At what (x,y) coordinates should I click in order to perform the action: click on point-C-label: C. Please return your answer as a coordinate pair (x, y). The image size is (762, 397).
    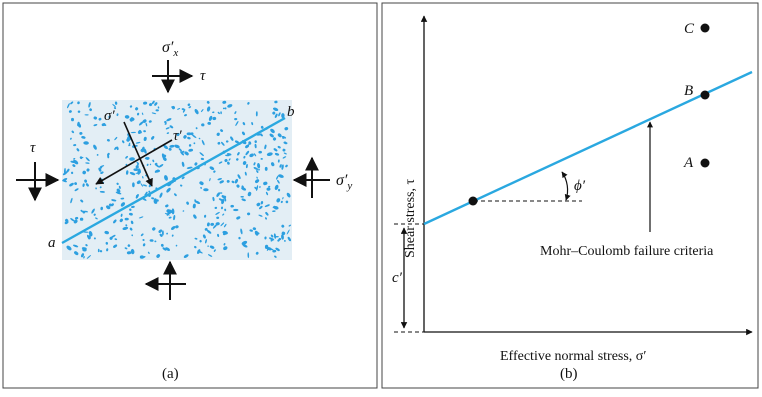
    Looking at the image, I should click on (689, 29).